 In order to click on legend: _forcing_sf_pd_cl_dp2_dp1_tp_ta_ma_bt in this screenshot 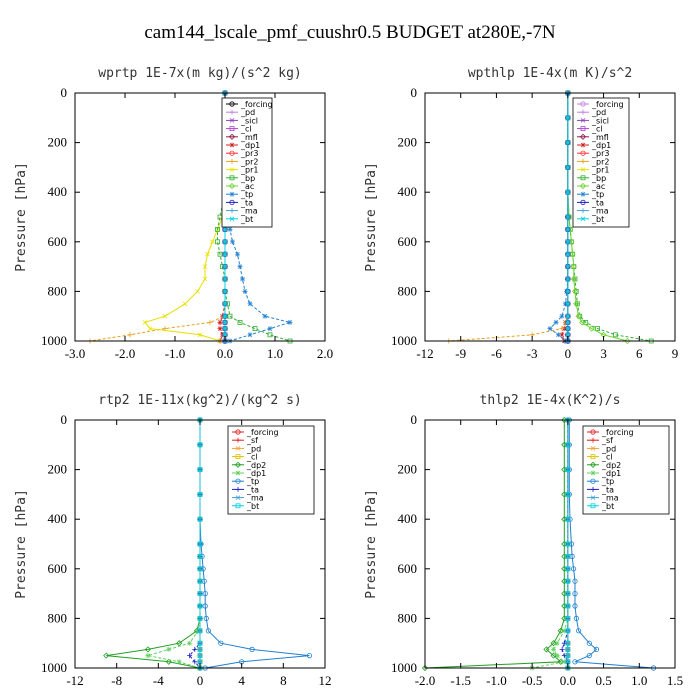, I will do `click(271, 470)`.